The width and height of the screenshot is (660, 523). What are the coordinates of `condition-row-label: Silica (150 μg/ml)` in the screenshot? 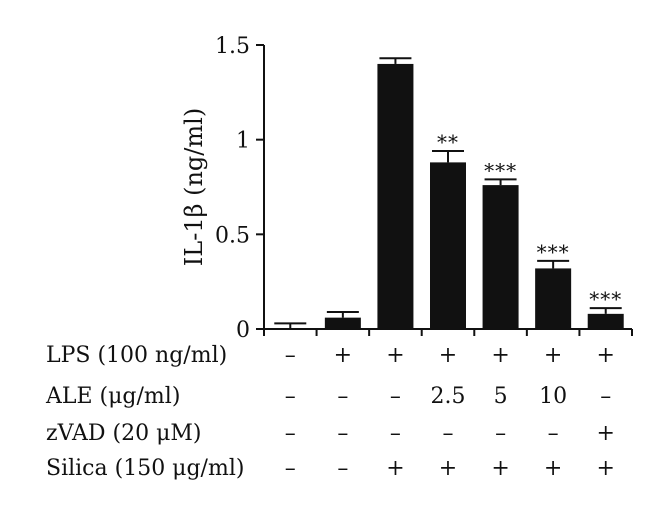 It's located at (145, 468).